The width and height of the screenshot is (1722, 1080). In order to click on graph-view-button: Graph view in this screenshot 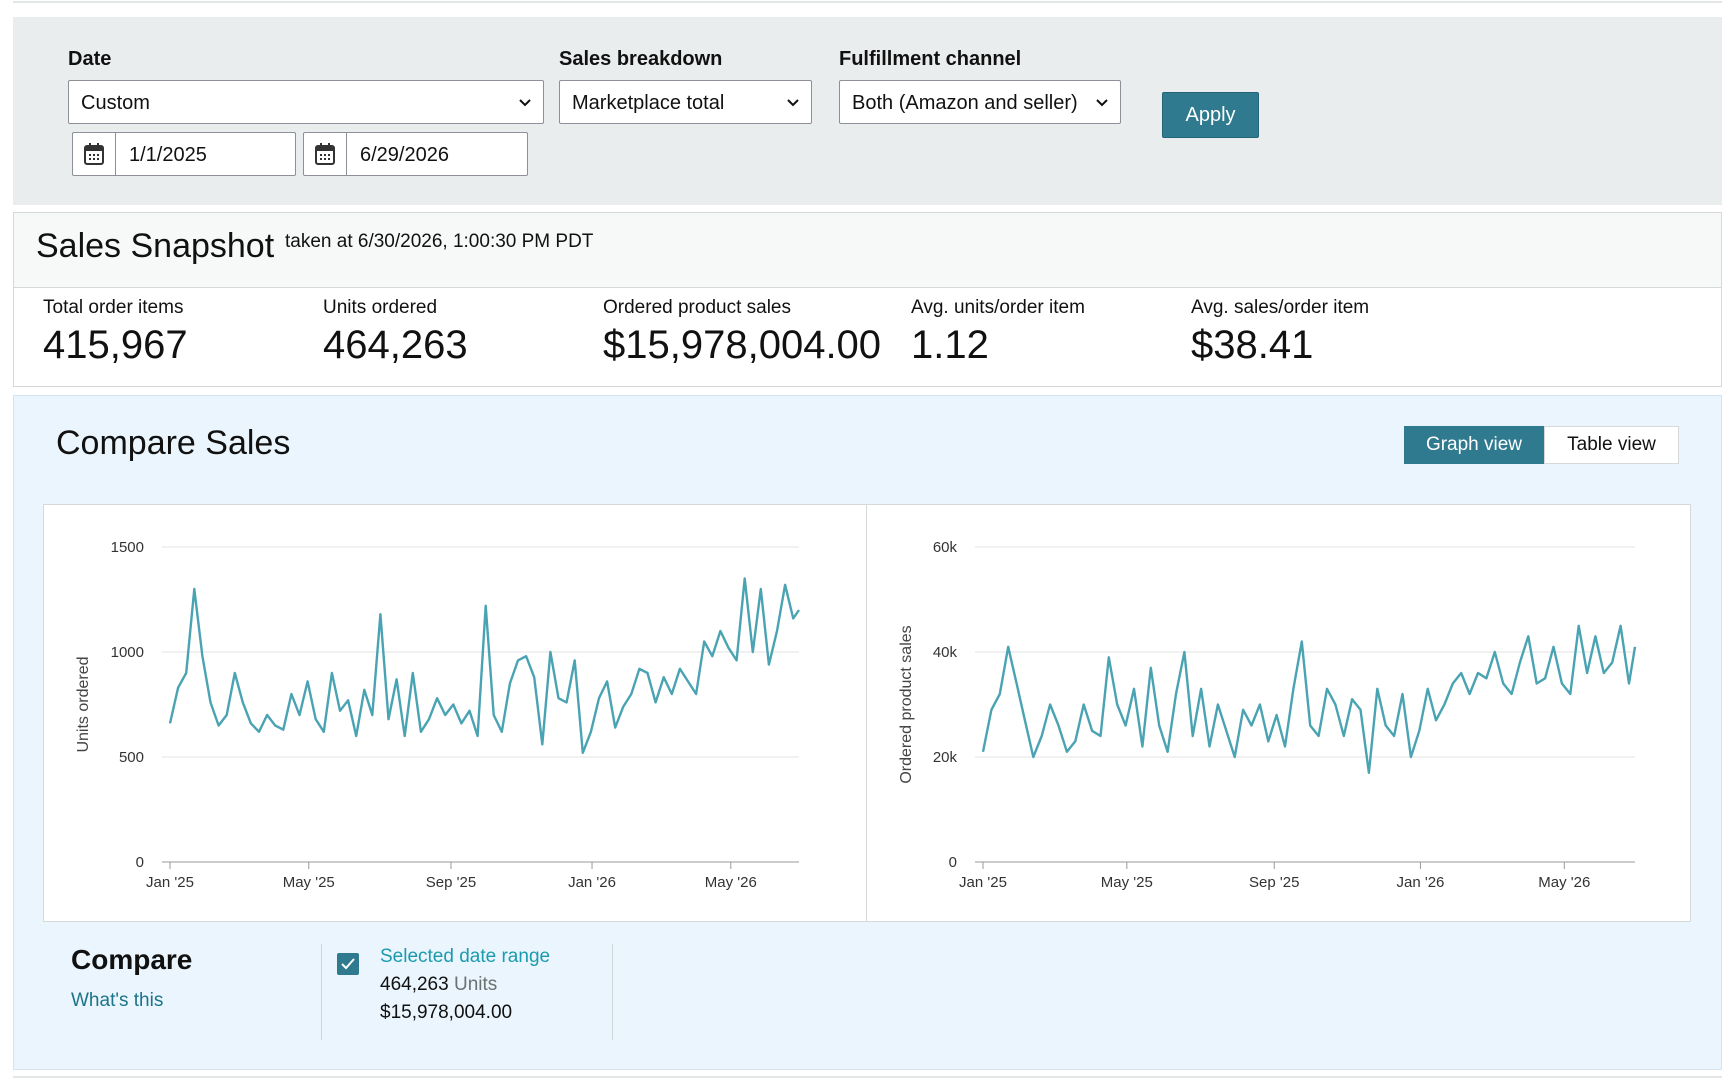, I will do `click(1474, 445)`.